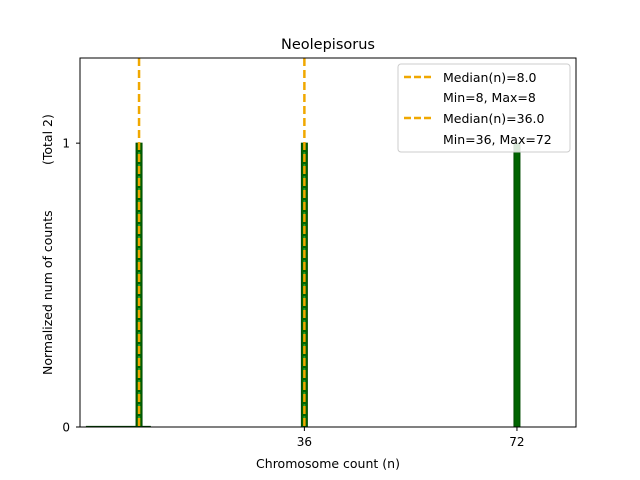  Describe the element at coordinates (493, 118) in the screenshot. I see `legend-median-label-2: Median(n)=36.0` at that location.